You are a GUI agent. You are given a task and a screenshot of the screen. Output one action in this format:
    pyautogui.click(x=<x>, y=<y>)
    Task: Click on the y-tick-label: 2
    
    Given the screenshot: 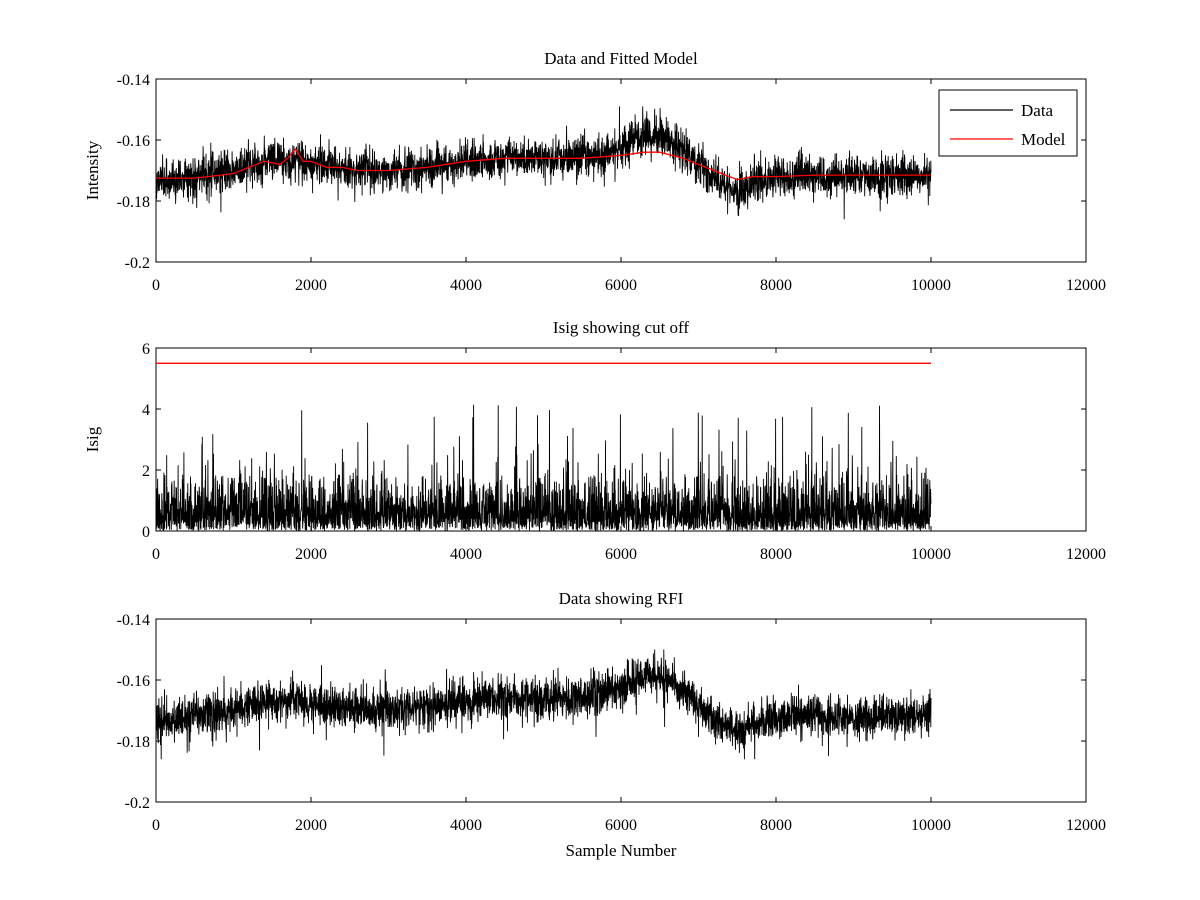 What is the action you would take?
    pyautogui.click(x=146, y=471)
    